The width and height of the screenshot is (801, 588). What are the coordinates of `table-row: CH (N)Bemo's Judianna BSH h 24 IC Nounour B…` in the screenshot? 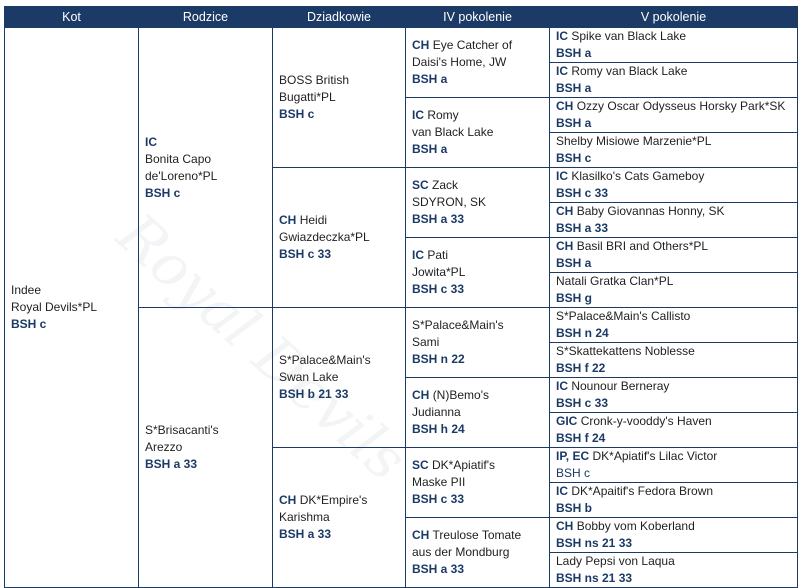 It's located at (401, 412).